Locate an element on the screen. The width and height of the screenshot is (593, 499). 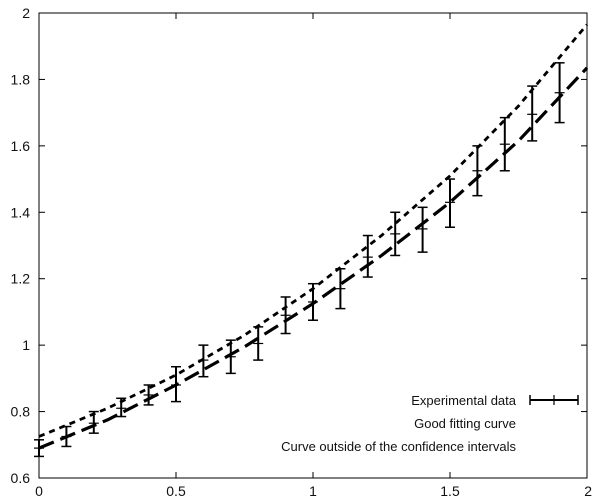
y-tick-label: 2 is located at coordinates (26, 13).